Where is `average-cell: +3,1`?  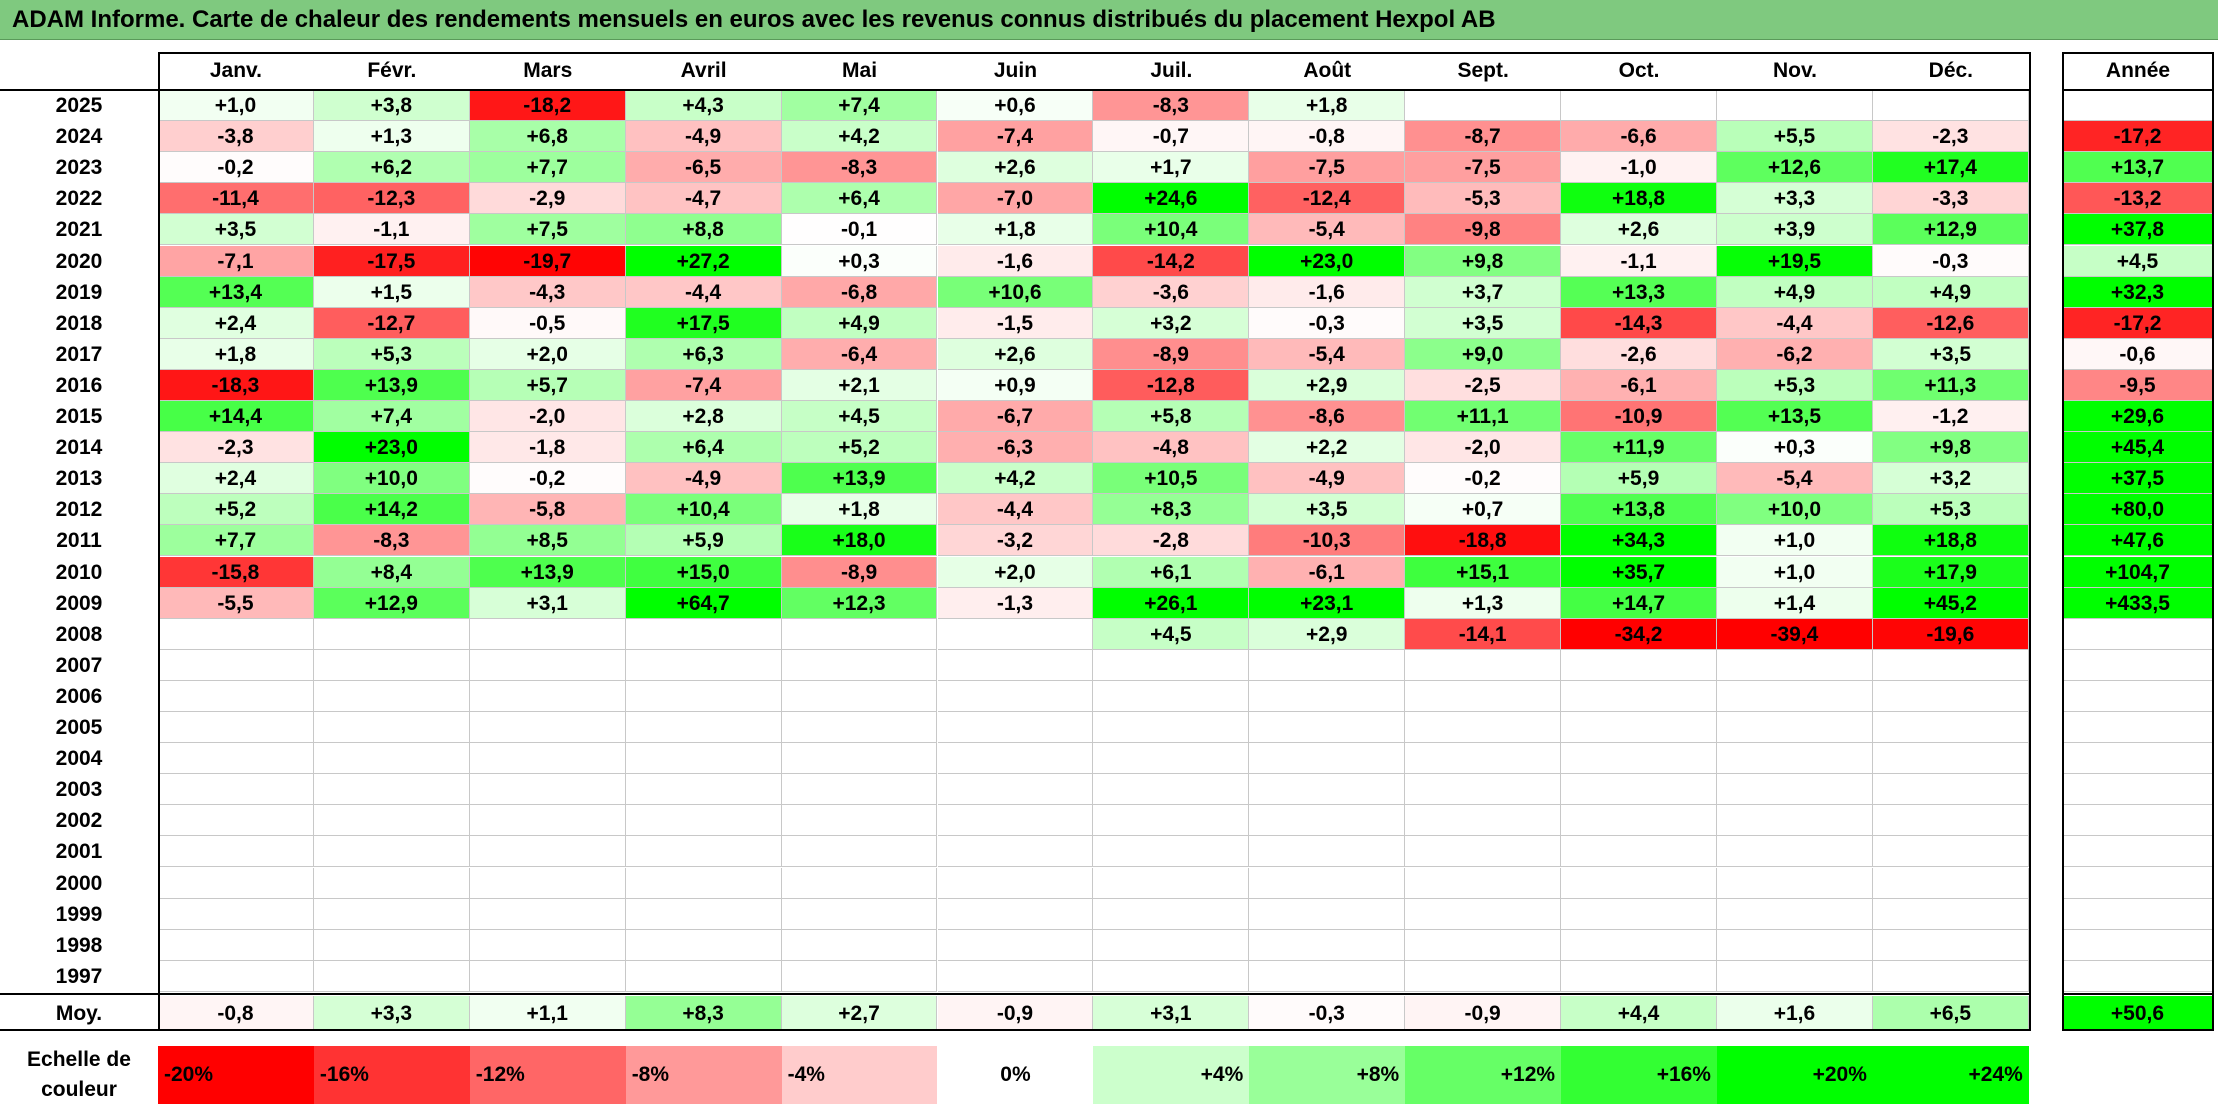
average-cell: +3,1 is located at coordinates (1171, 1013).